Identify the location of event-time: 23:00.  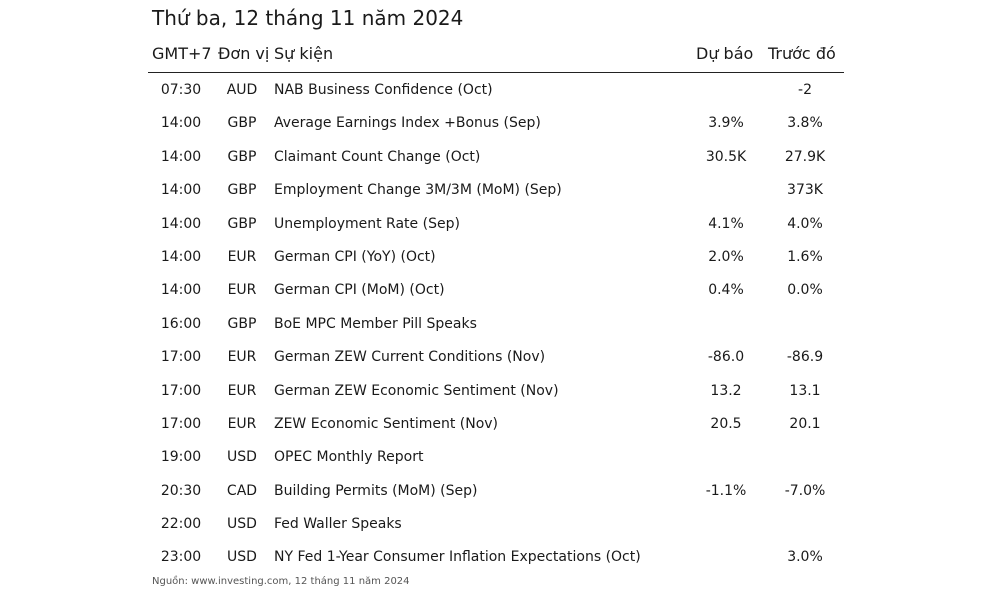
(181, 557).